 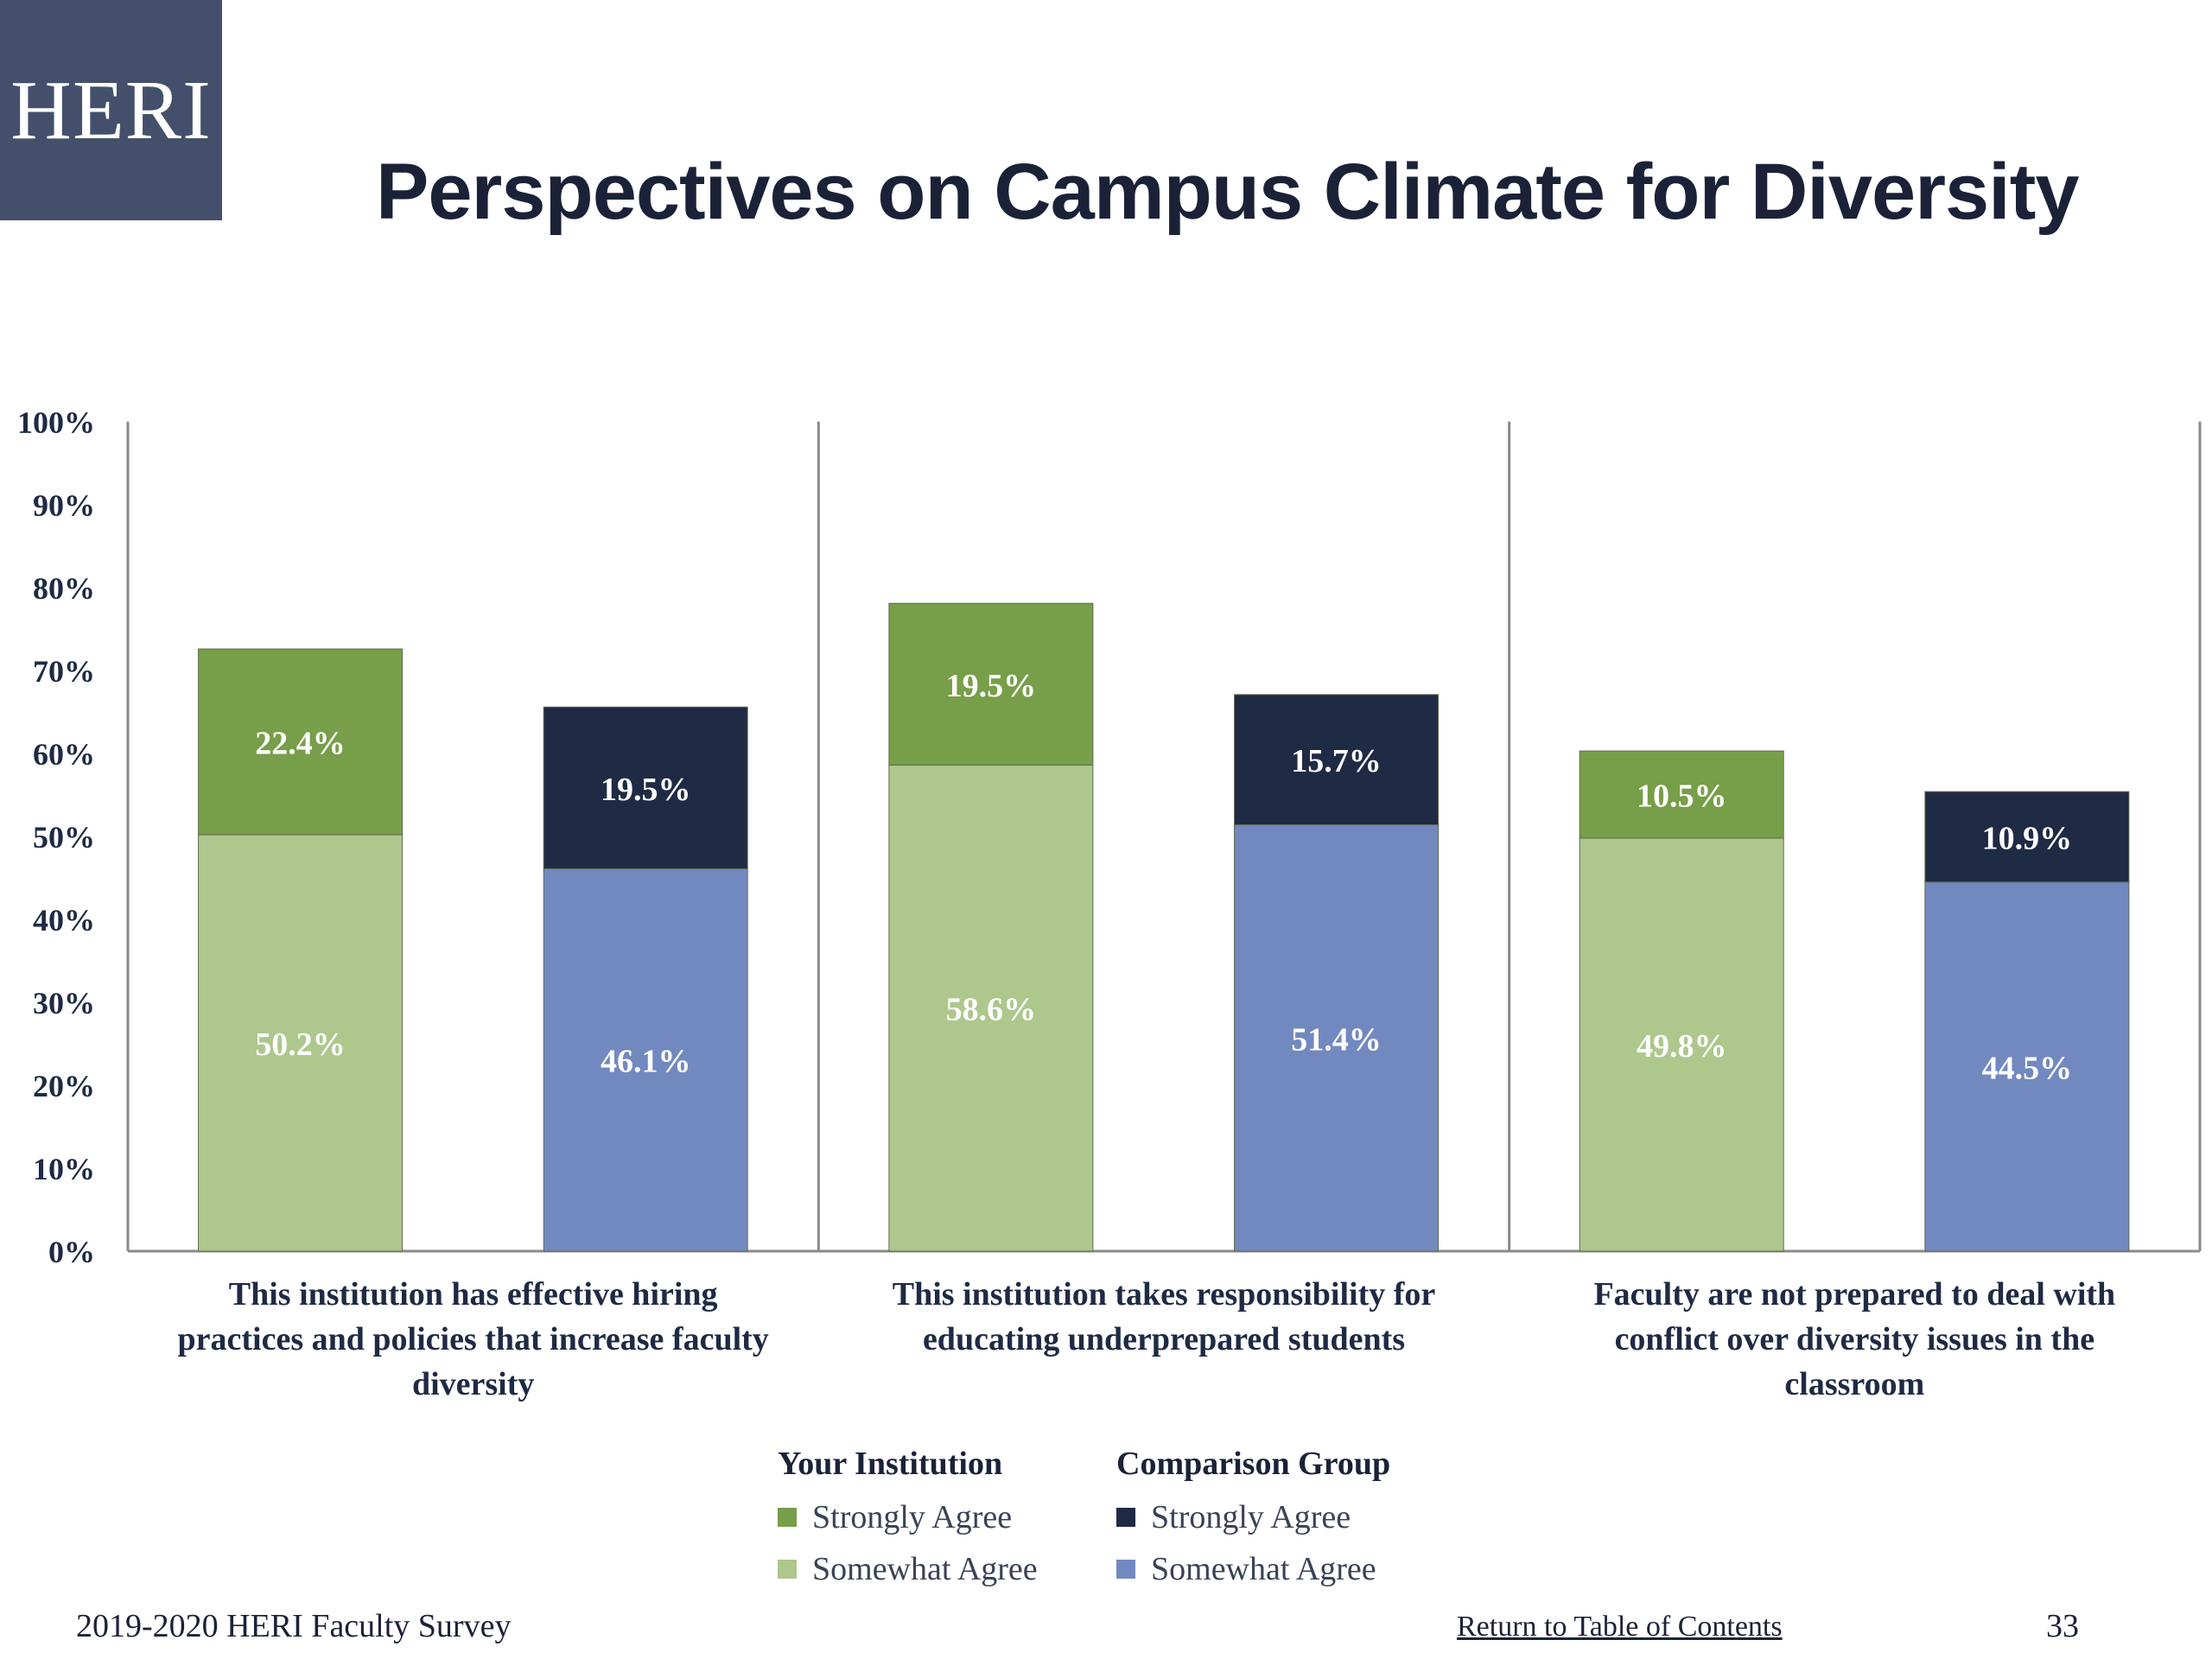 What do you see at coordinates (64, 671) in the screenshot?
I see `y-tick-label: 70%` at bounding box center [64, 671].